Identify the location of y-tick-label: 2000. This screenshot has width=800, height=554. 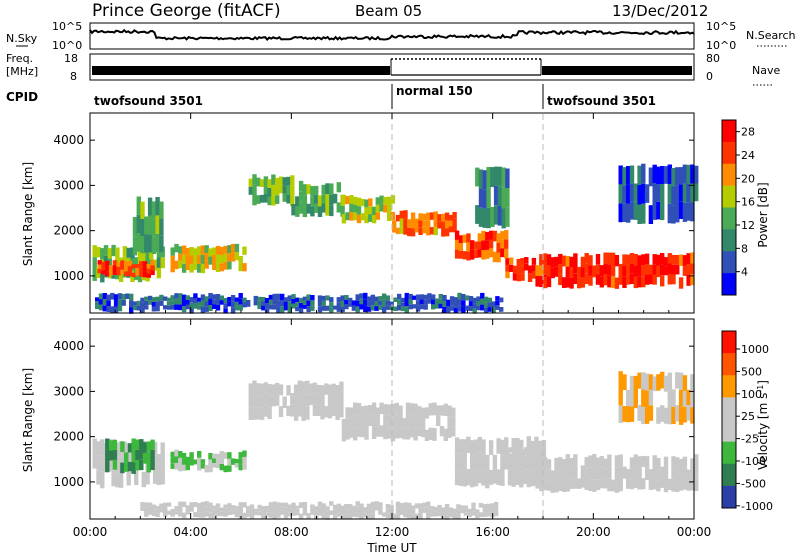
(68, 437).